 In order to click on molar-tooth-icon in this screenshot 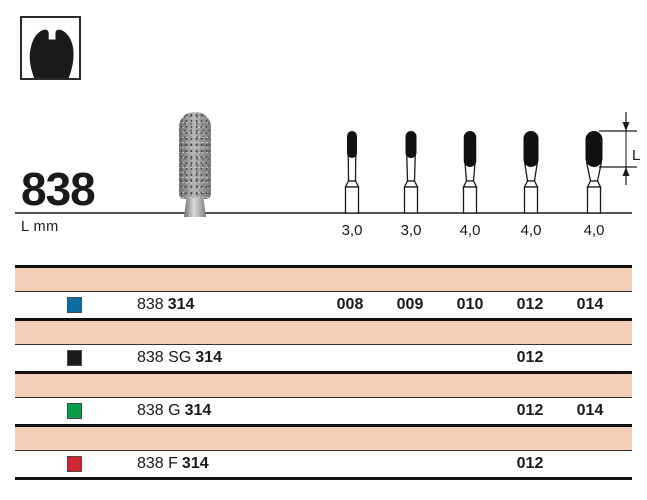, I will do `click(51, 53)`.